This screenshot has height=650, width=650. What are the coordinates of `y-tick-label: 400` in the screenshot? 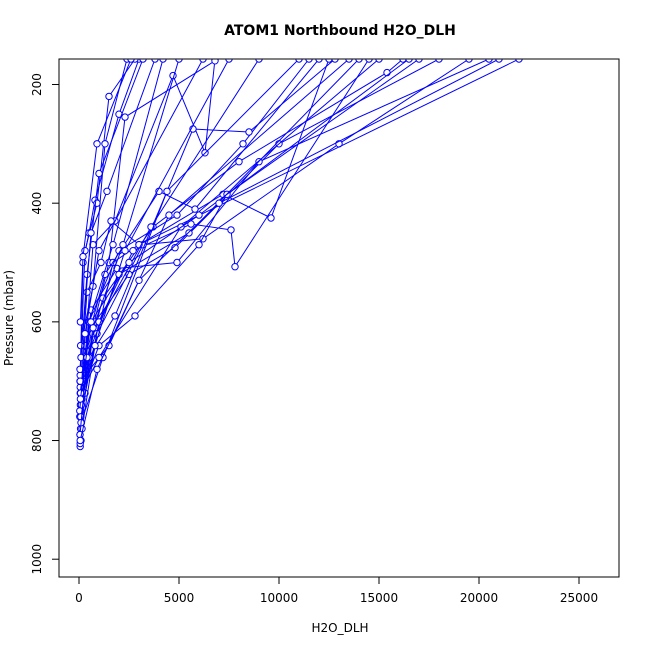 It's located at (37, 203).